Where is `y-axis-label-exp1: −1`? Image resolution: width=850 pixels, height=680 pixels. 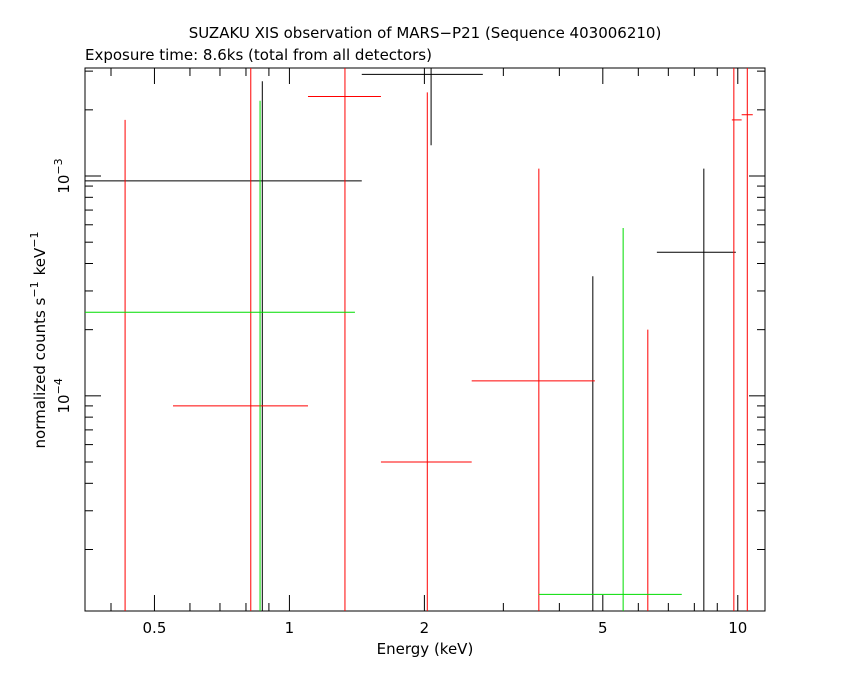 y-axis-label-exp1: −1 is located at coordinates (34, 289).